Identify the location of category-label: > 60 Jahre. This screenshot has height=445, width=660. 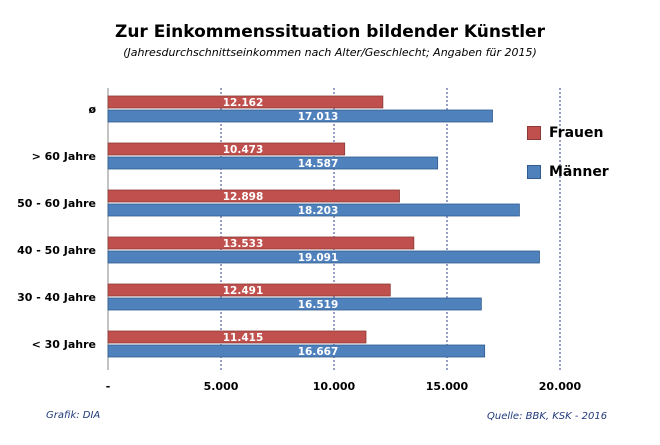
(64, 156).